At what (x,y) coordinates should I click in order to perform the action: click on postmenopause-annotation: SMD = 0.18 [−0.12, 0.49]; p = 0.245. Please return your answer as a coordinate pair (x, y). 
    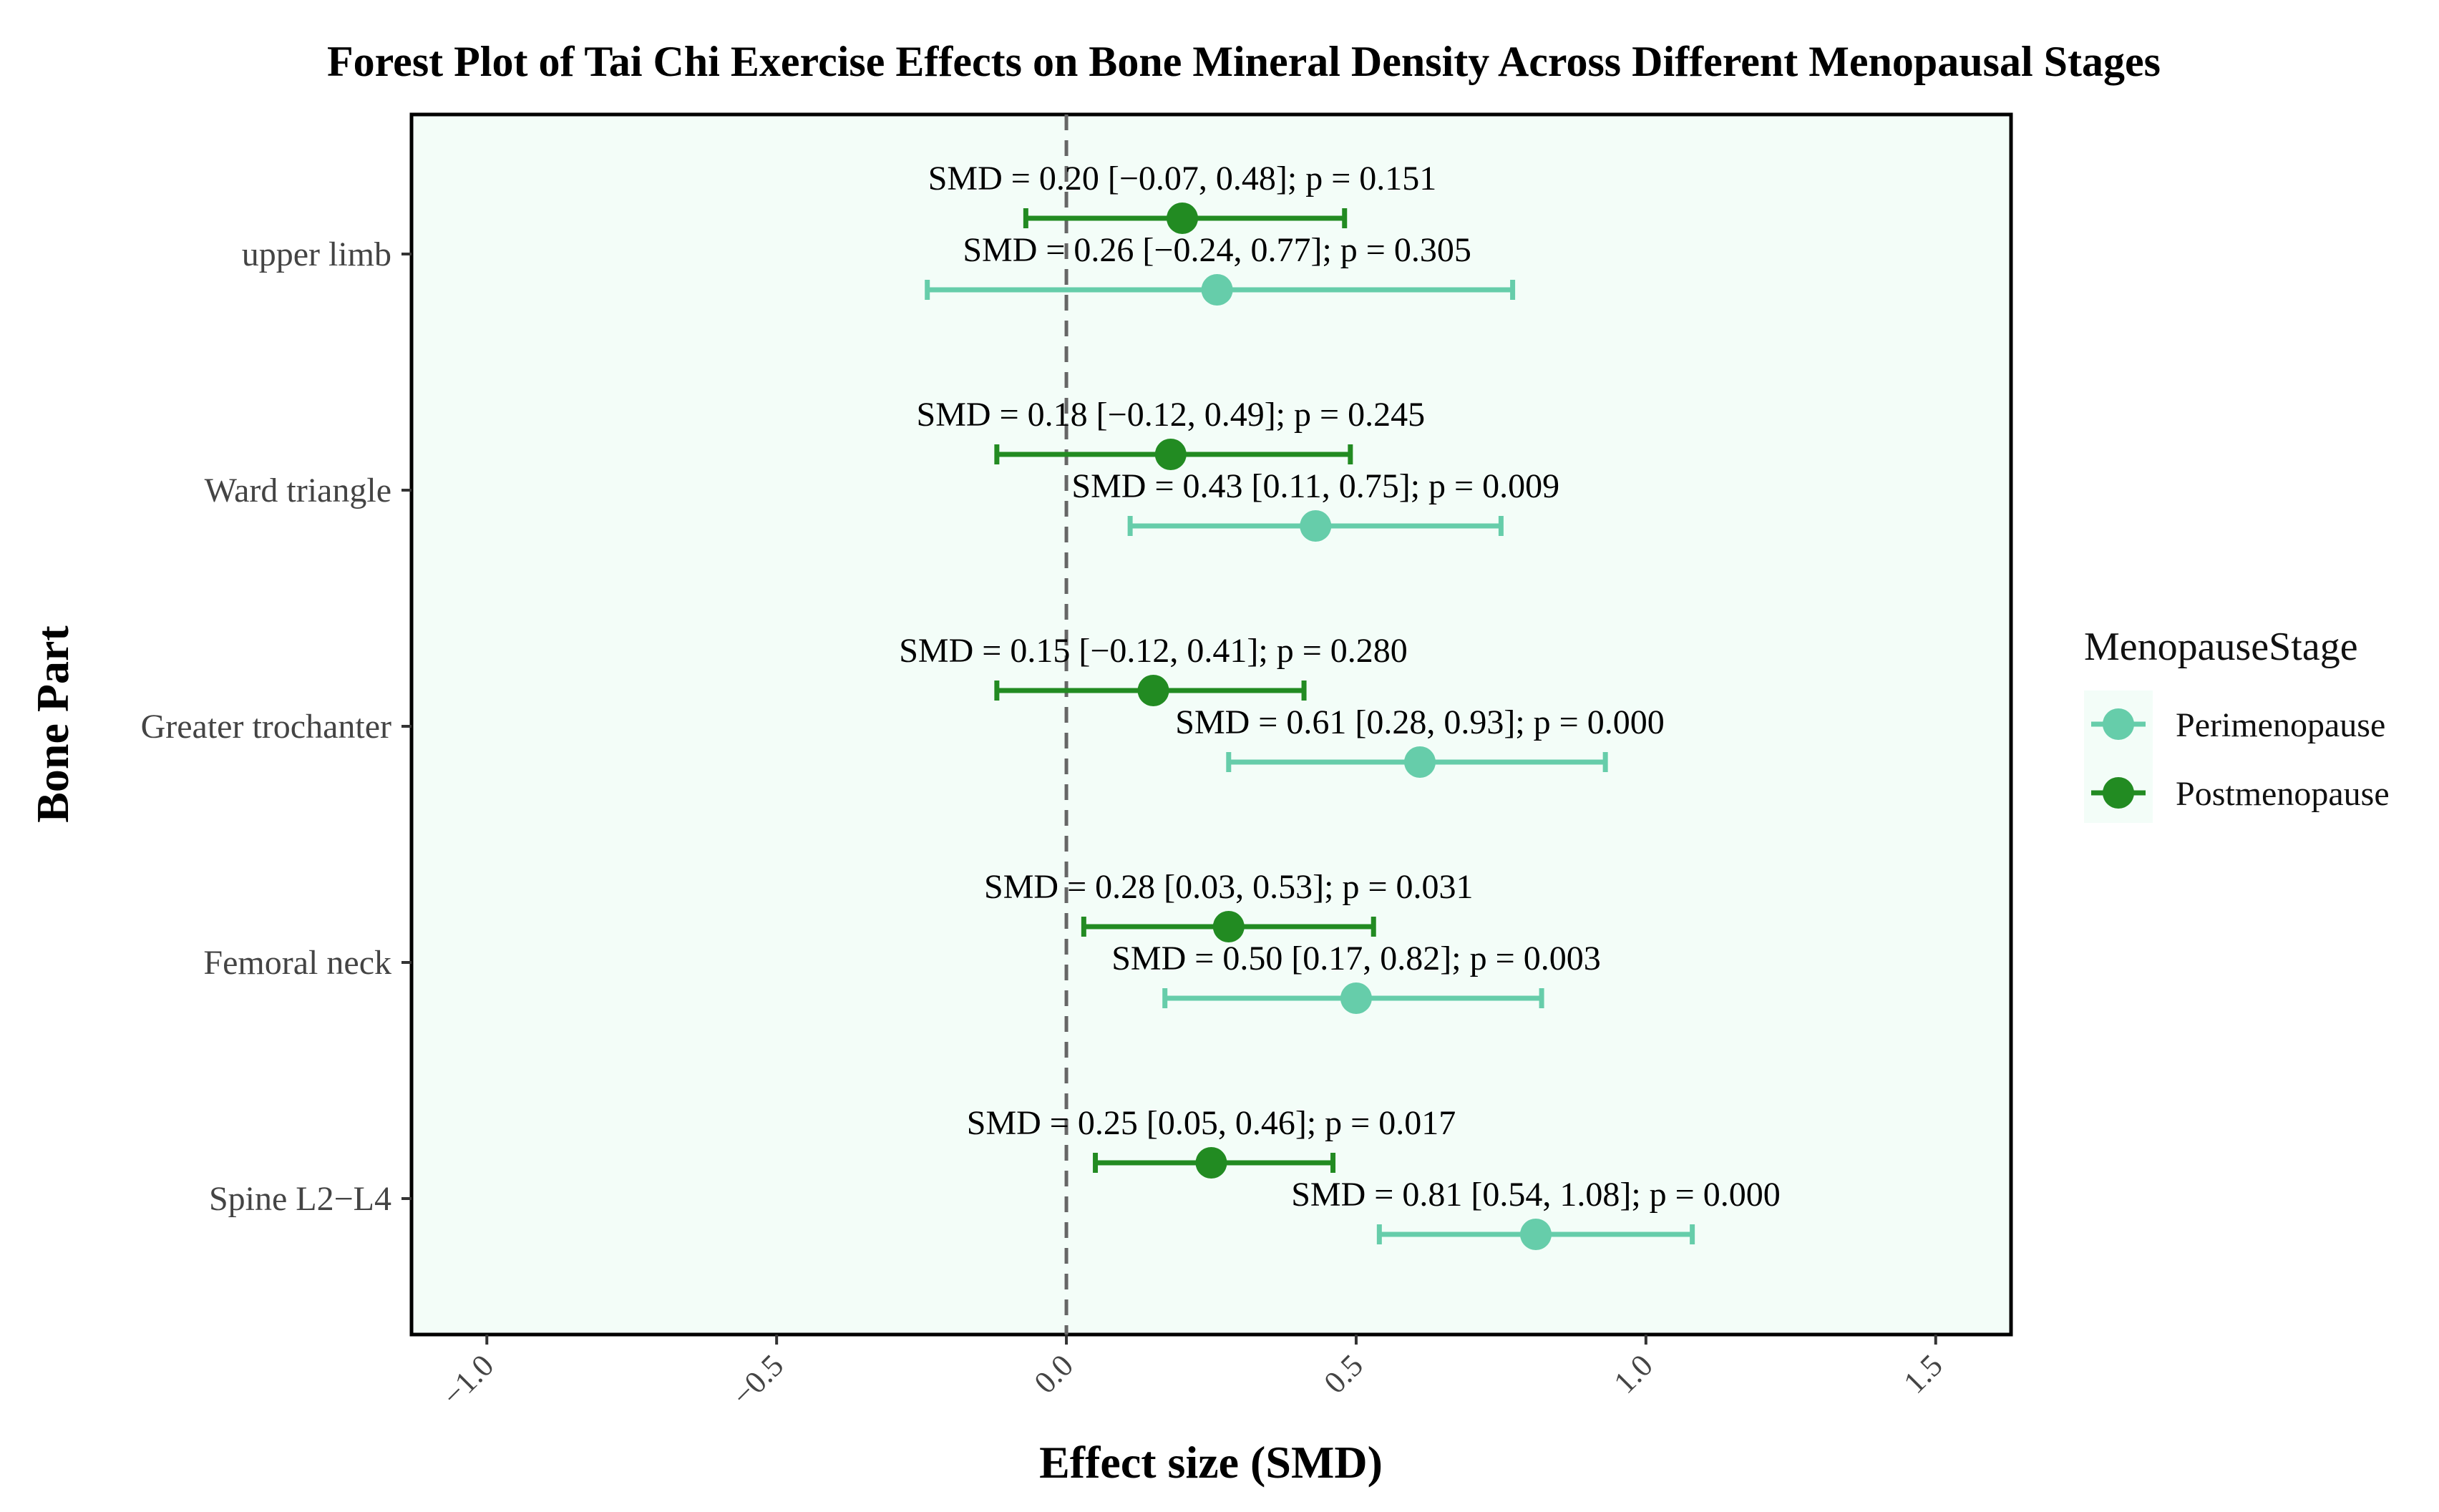
    Looking at the image, I should click on (1171, 415).